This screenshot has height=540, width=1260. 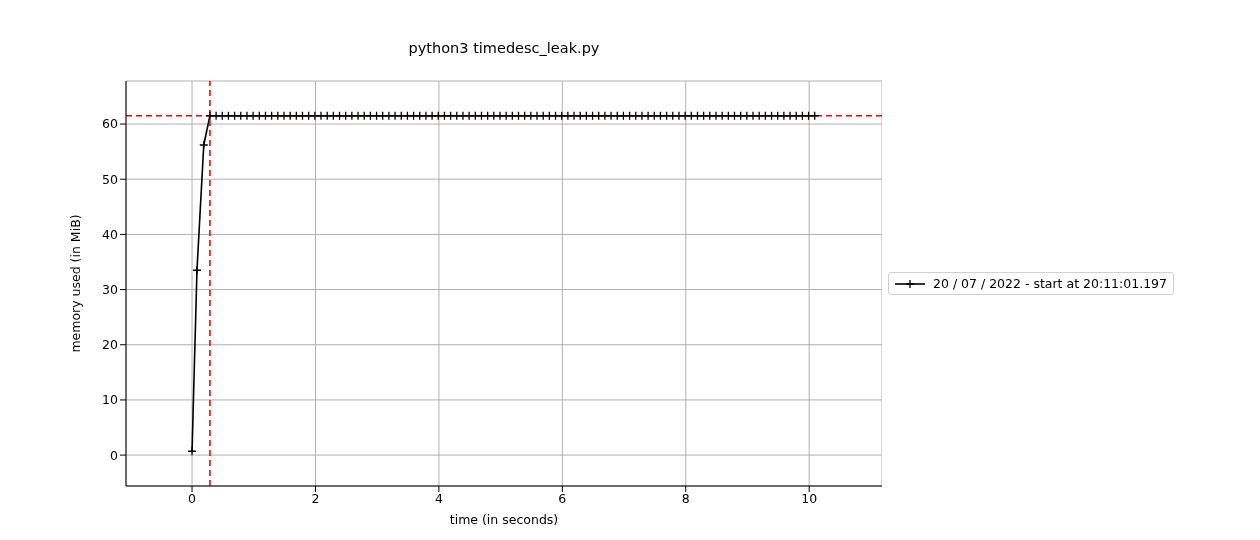 I want to click on chart-title: python3 timedesc_leak.py, so click(x=504, y=48).